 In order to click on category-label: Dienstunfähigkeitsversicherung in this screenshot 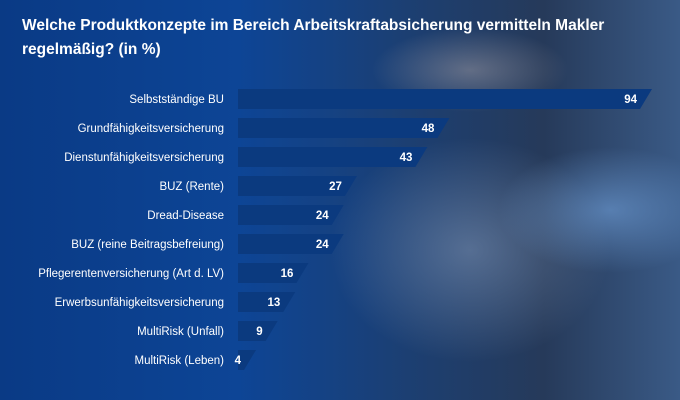, I will do `click(144, 158)`.